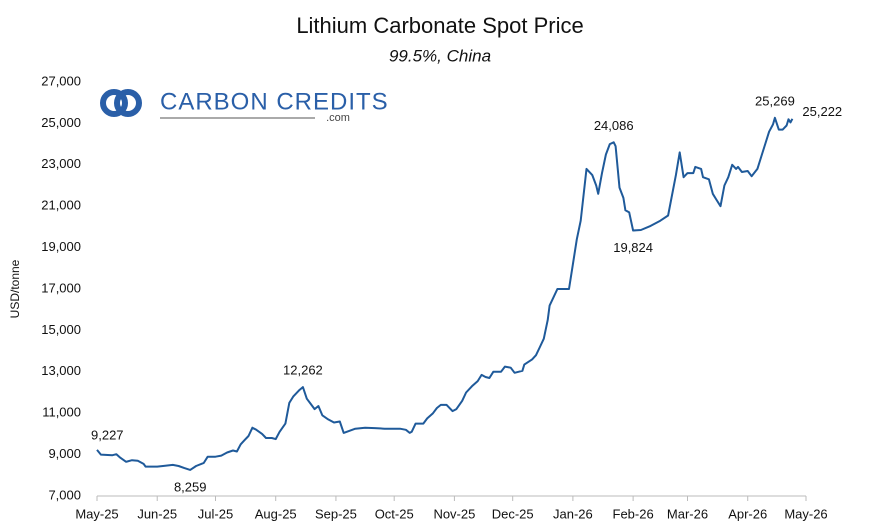 Image resolution: width=880 pixels, height=529 pixels. I want to click on x-tick-label: May-25, so click(96, 513).